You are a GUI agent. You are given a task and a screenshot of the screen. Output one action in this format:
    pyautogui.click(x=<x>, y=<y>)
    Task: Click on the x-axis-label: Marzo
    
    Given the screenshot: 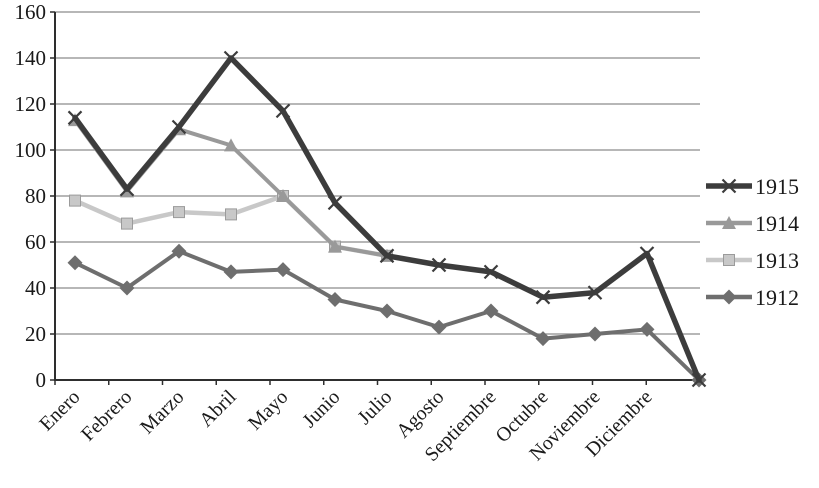 What is the action you would take?
    pyautogui.click(x=162, y=412)
    